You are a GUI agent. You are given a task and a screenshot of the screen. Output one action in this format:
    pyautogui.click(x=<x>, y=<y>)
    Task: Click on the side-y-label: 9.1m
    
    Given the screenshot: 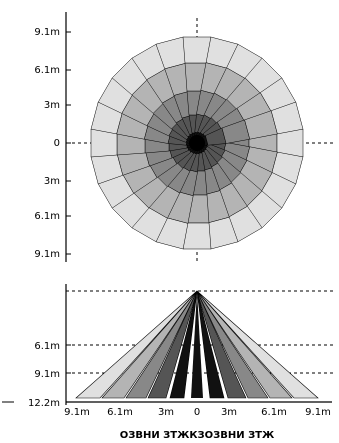 What is the action you would take?
    pyautogui.click(x=47, y=374)
    